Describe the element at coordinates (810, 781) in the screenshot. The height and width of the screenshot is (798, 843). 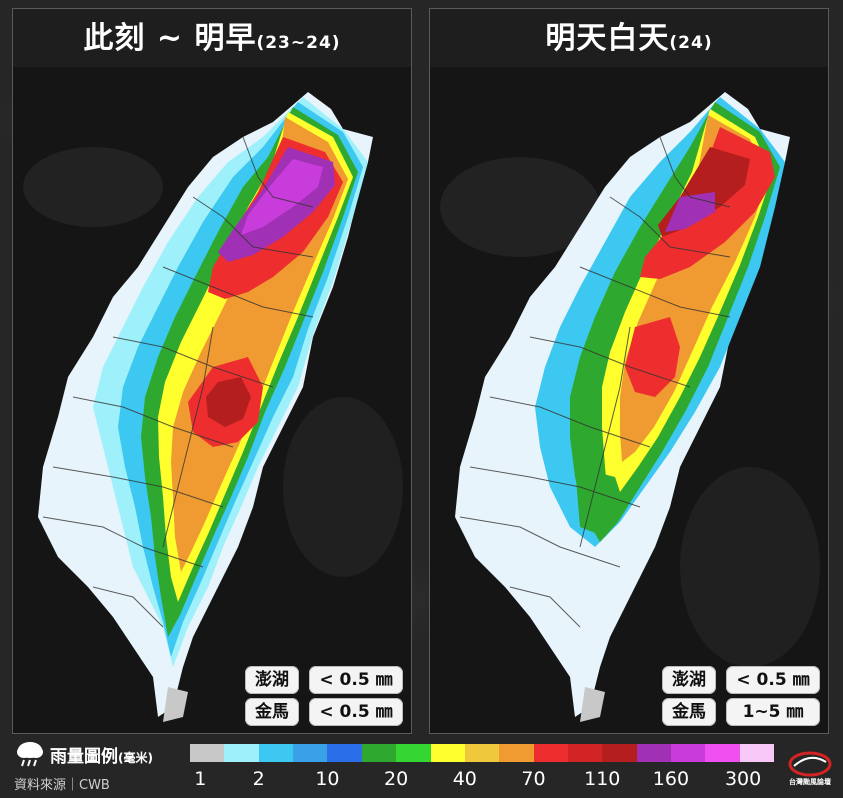
I see `svg-text: 台灣颱風論壇` at that location.